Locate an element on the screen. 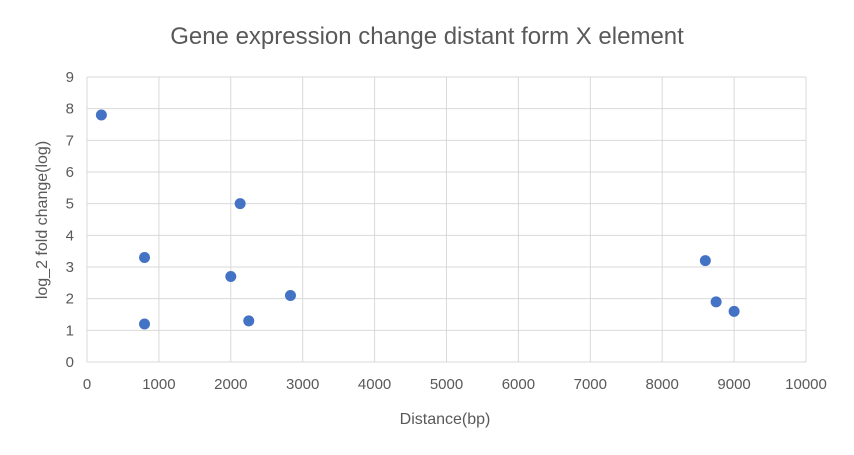  x-tick-label: 4000 is located at coordinates (374, 384).